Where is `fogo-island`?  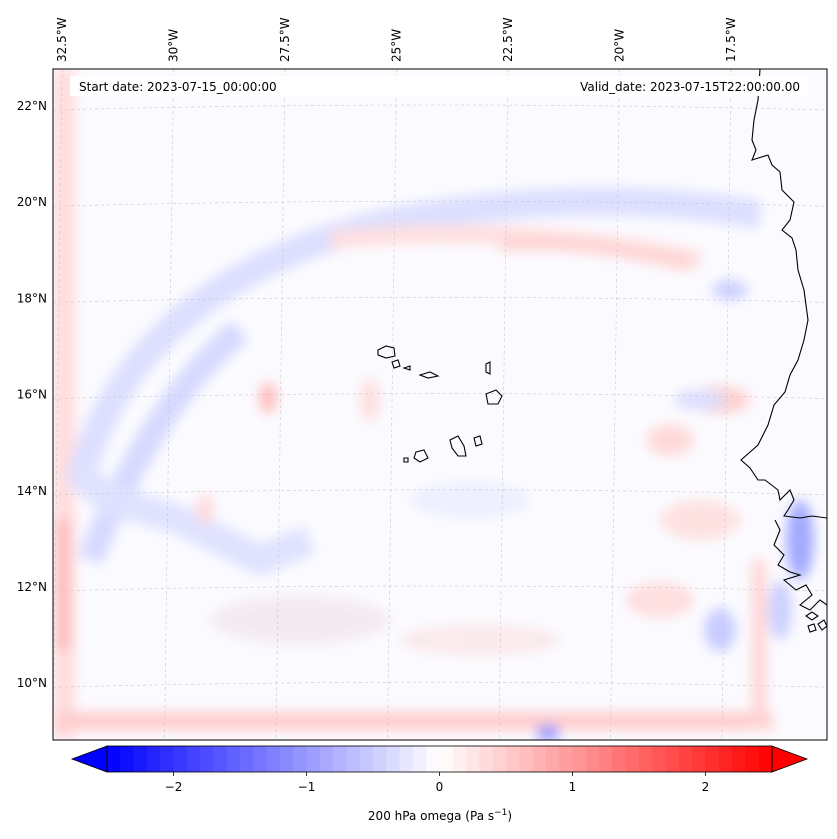
fogo-island is located at coordinates (421, 456).